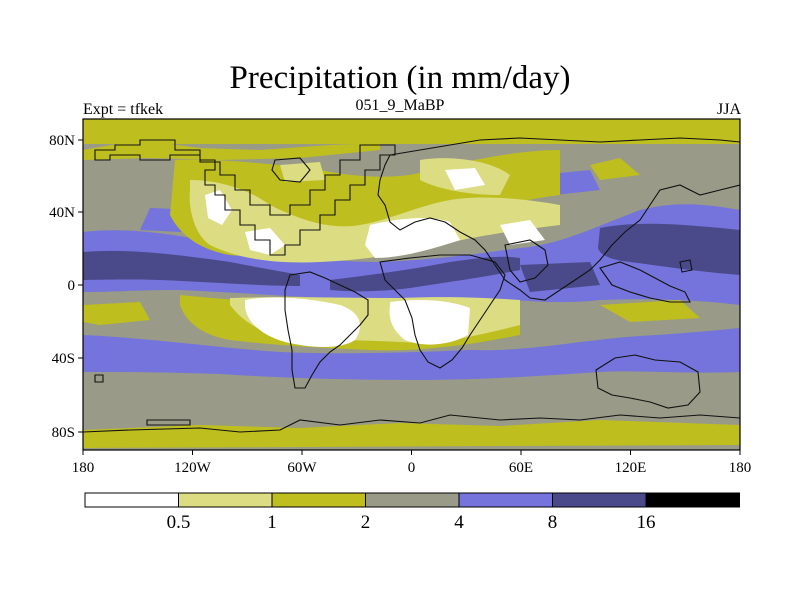 This screenshot has width=800, height=600. I want to click on outline-southeast-asia, so click(645, 282).